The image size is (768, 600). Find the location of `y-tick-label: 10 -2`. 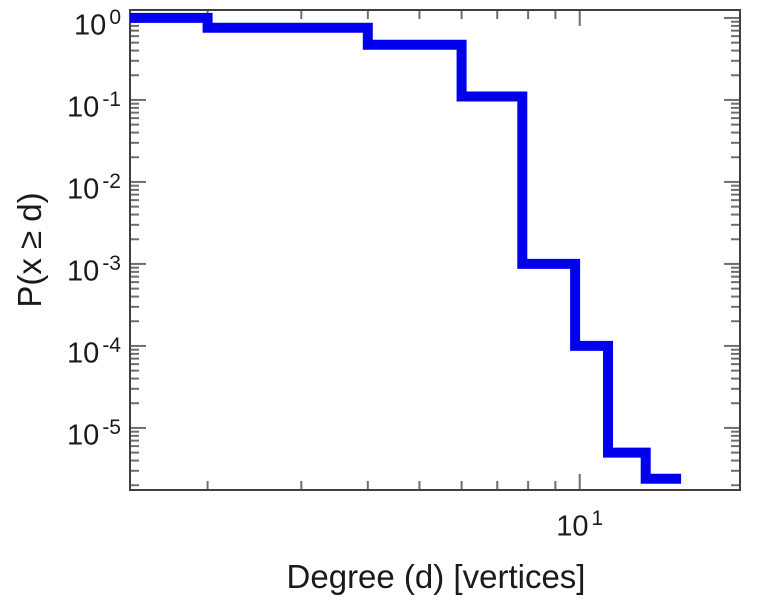

y-tick-label: 10 -2 is located at coordinates (94, 187).